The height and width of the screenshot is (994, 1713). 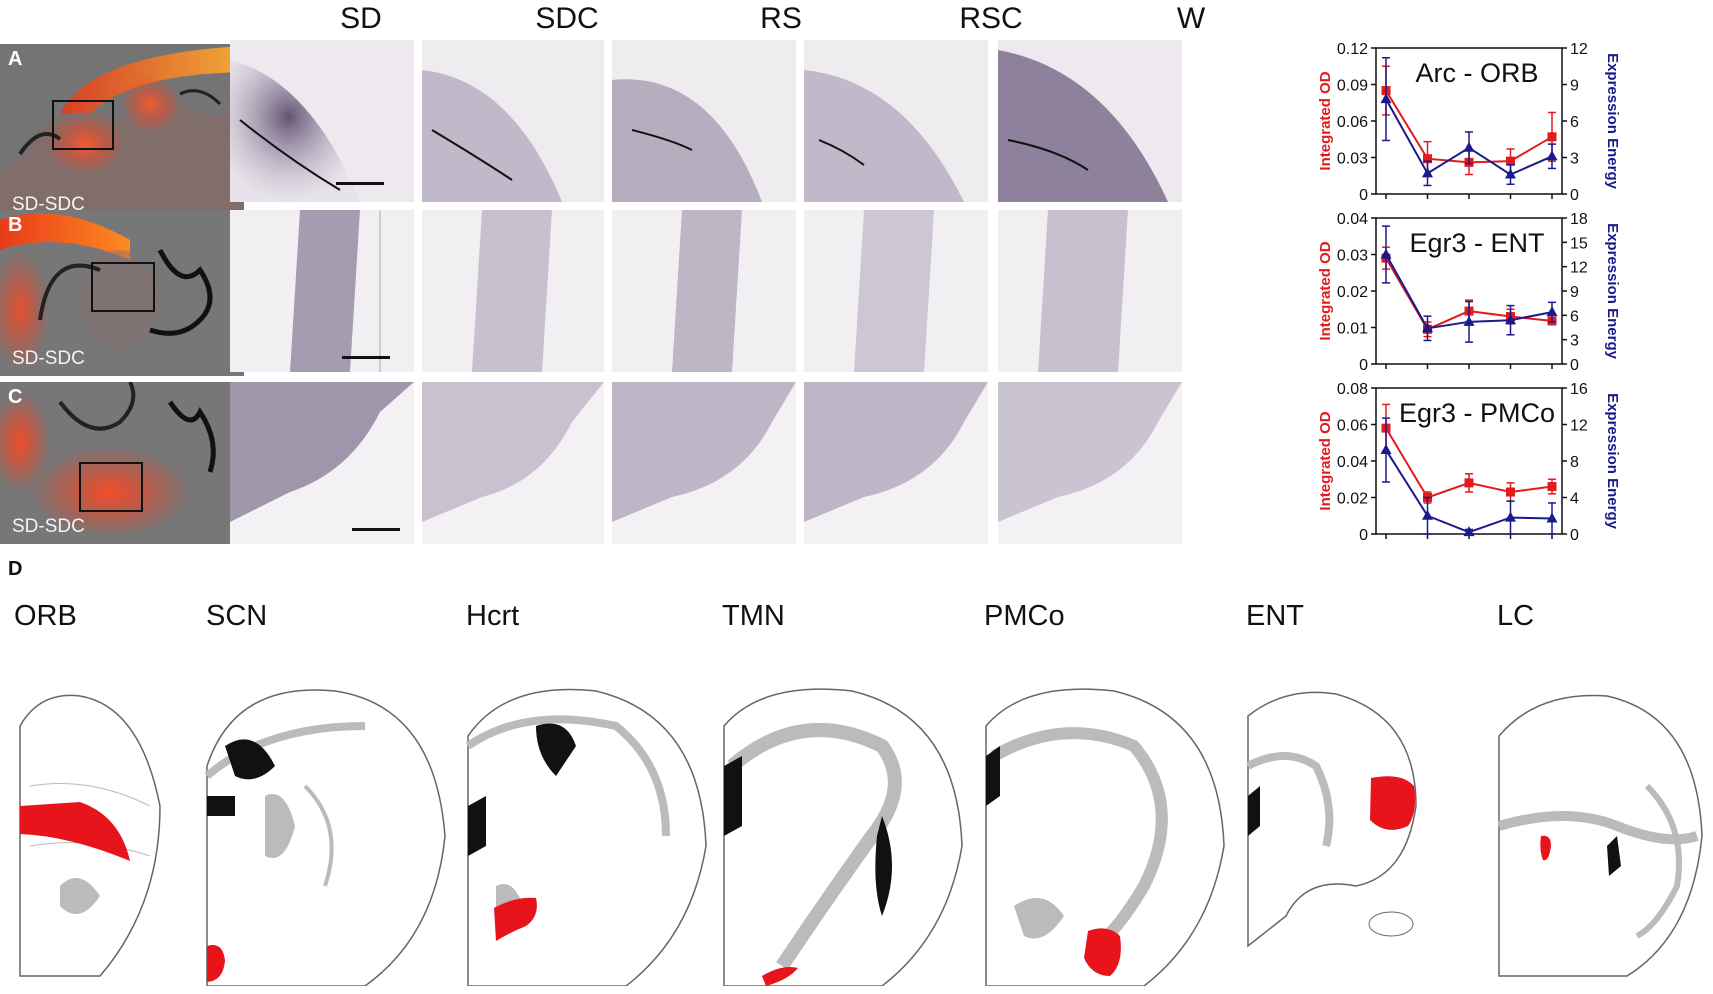 I want to click on ish-c-w, so click(x=1090, y=463).